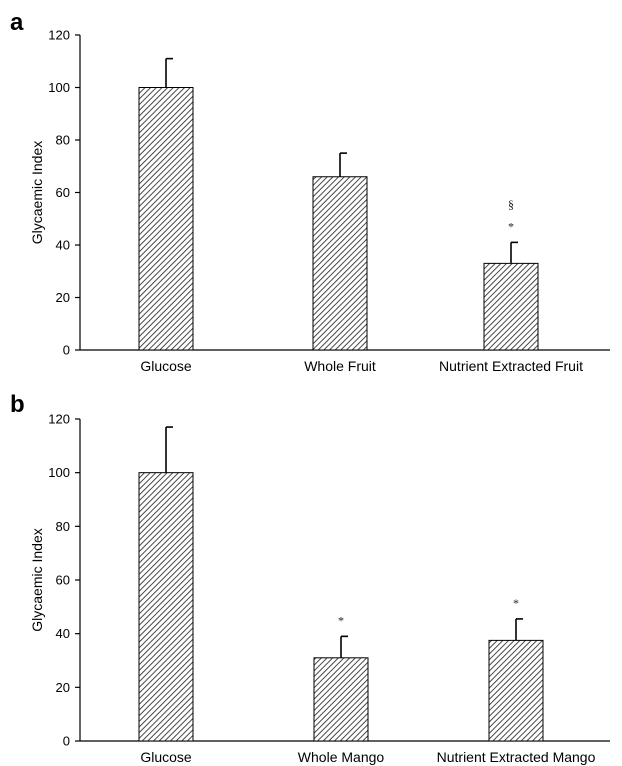 The width and height of the screenshot is (622, 766). Describe the element at coordinates (341, 699) in the screenshot. I see `bar-whole-mango` at that location.